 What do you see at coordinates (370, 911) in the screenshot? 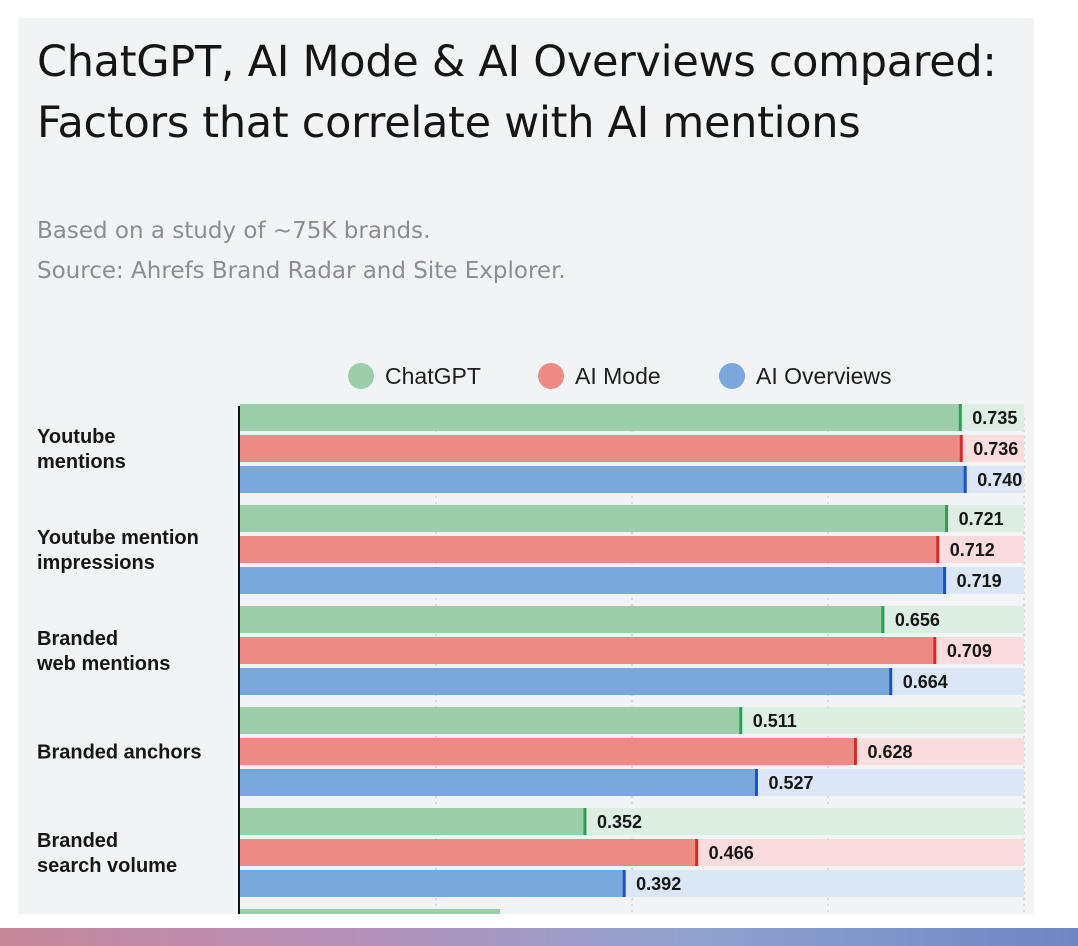
I see `bar-cut-off-next` at bounding box center [370, 911].